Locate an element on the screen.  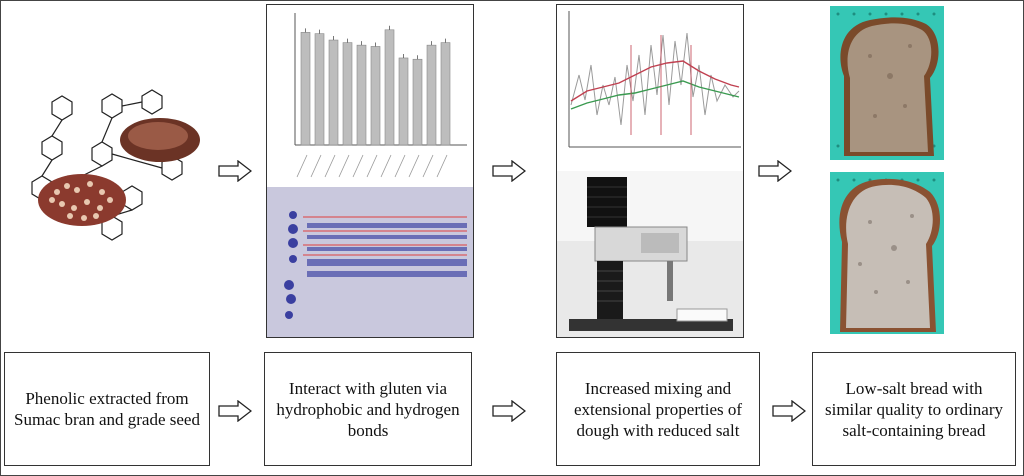
spectrum-plot is located at coordinates (654, 79).